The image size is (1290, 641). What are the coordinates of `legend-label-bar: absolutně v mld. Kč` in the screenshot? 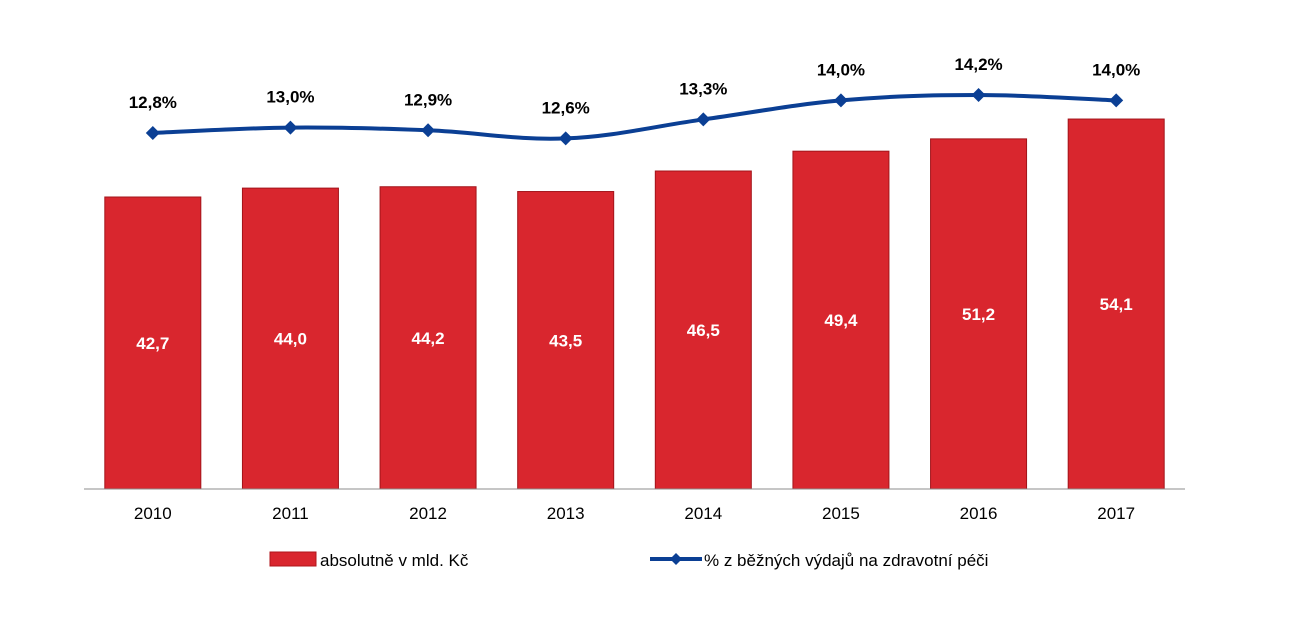 It's located at (394, 560).